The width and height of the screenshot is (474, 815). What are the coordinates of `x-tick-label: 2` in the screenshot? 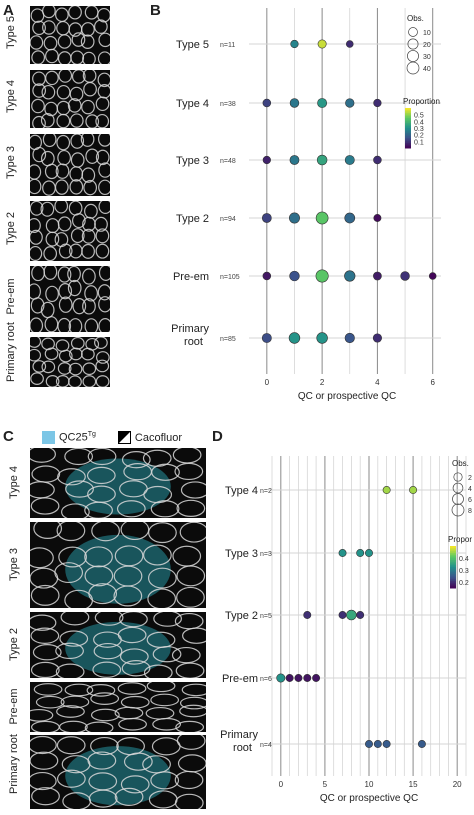 It's located at (322, 382).